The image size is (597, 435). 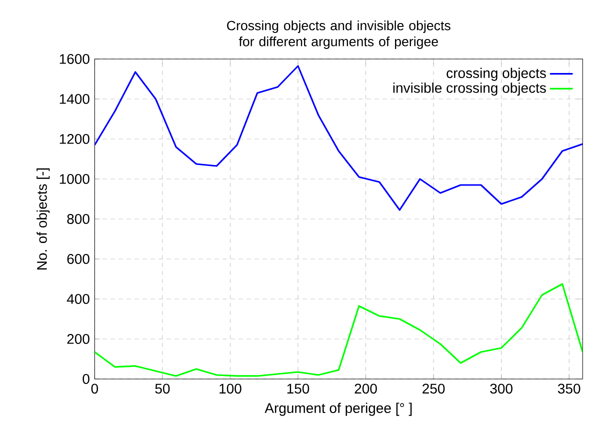 I want to click on y-tick-label: 400, so click(x=78, y=299).